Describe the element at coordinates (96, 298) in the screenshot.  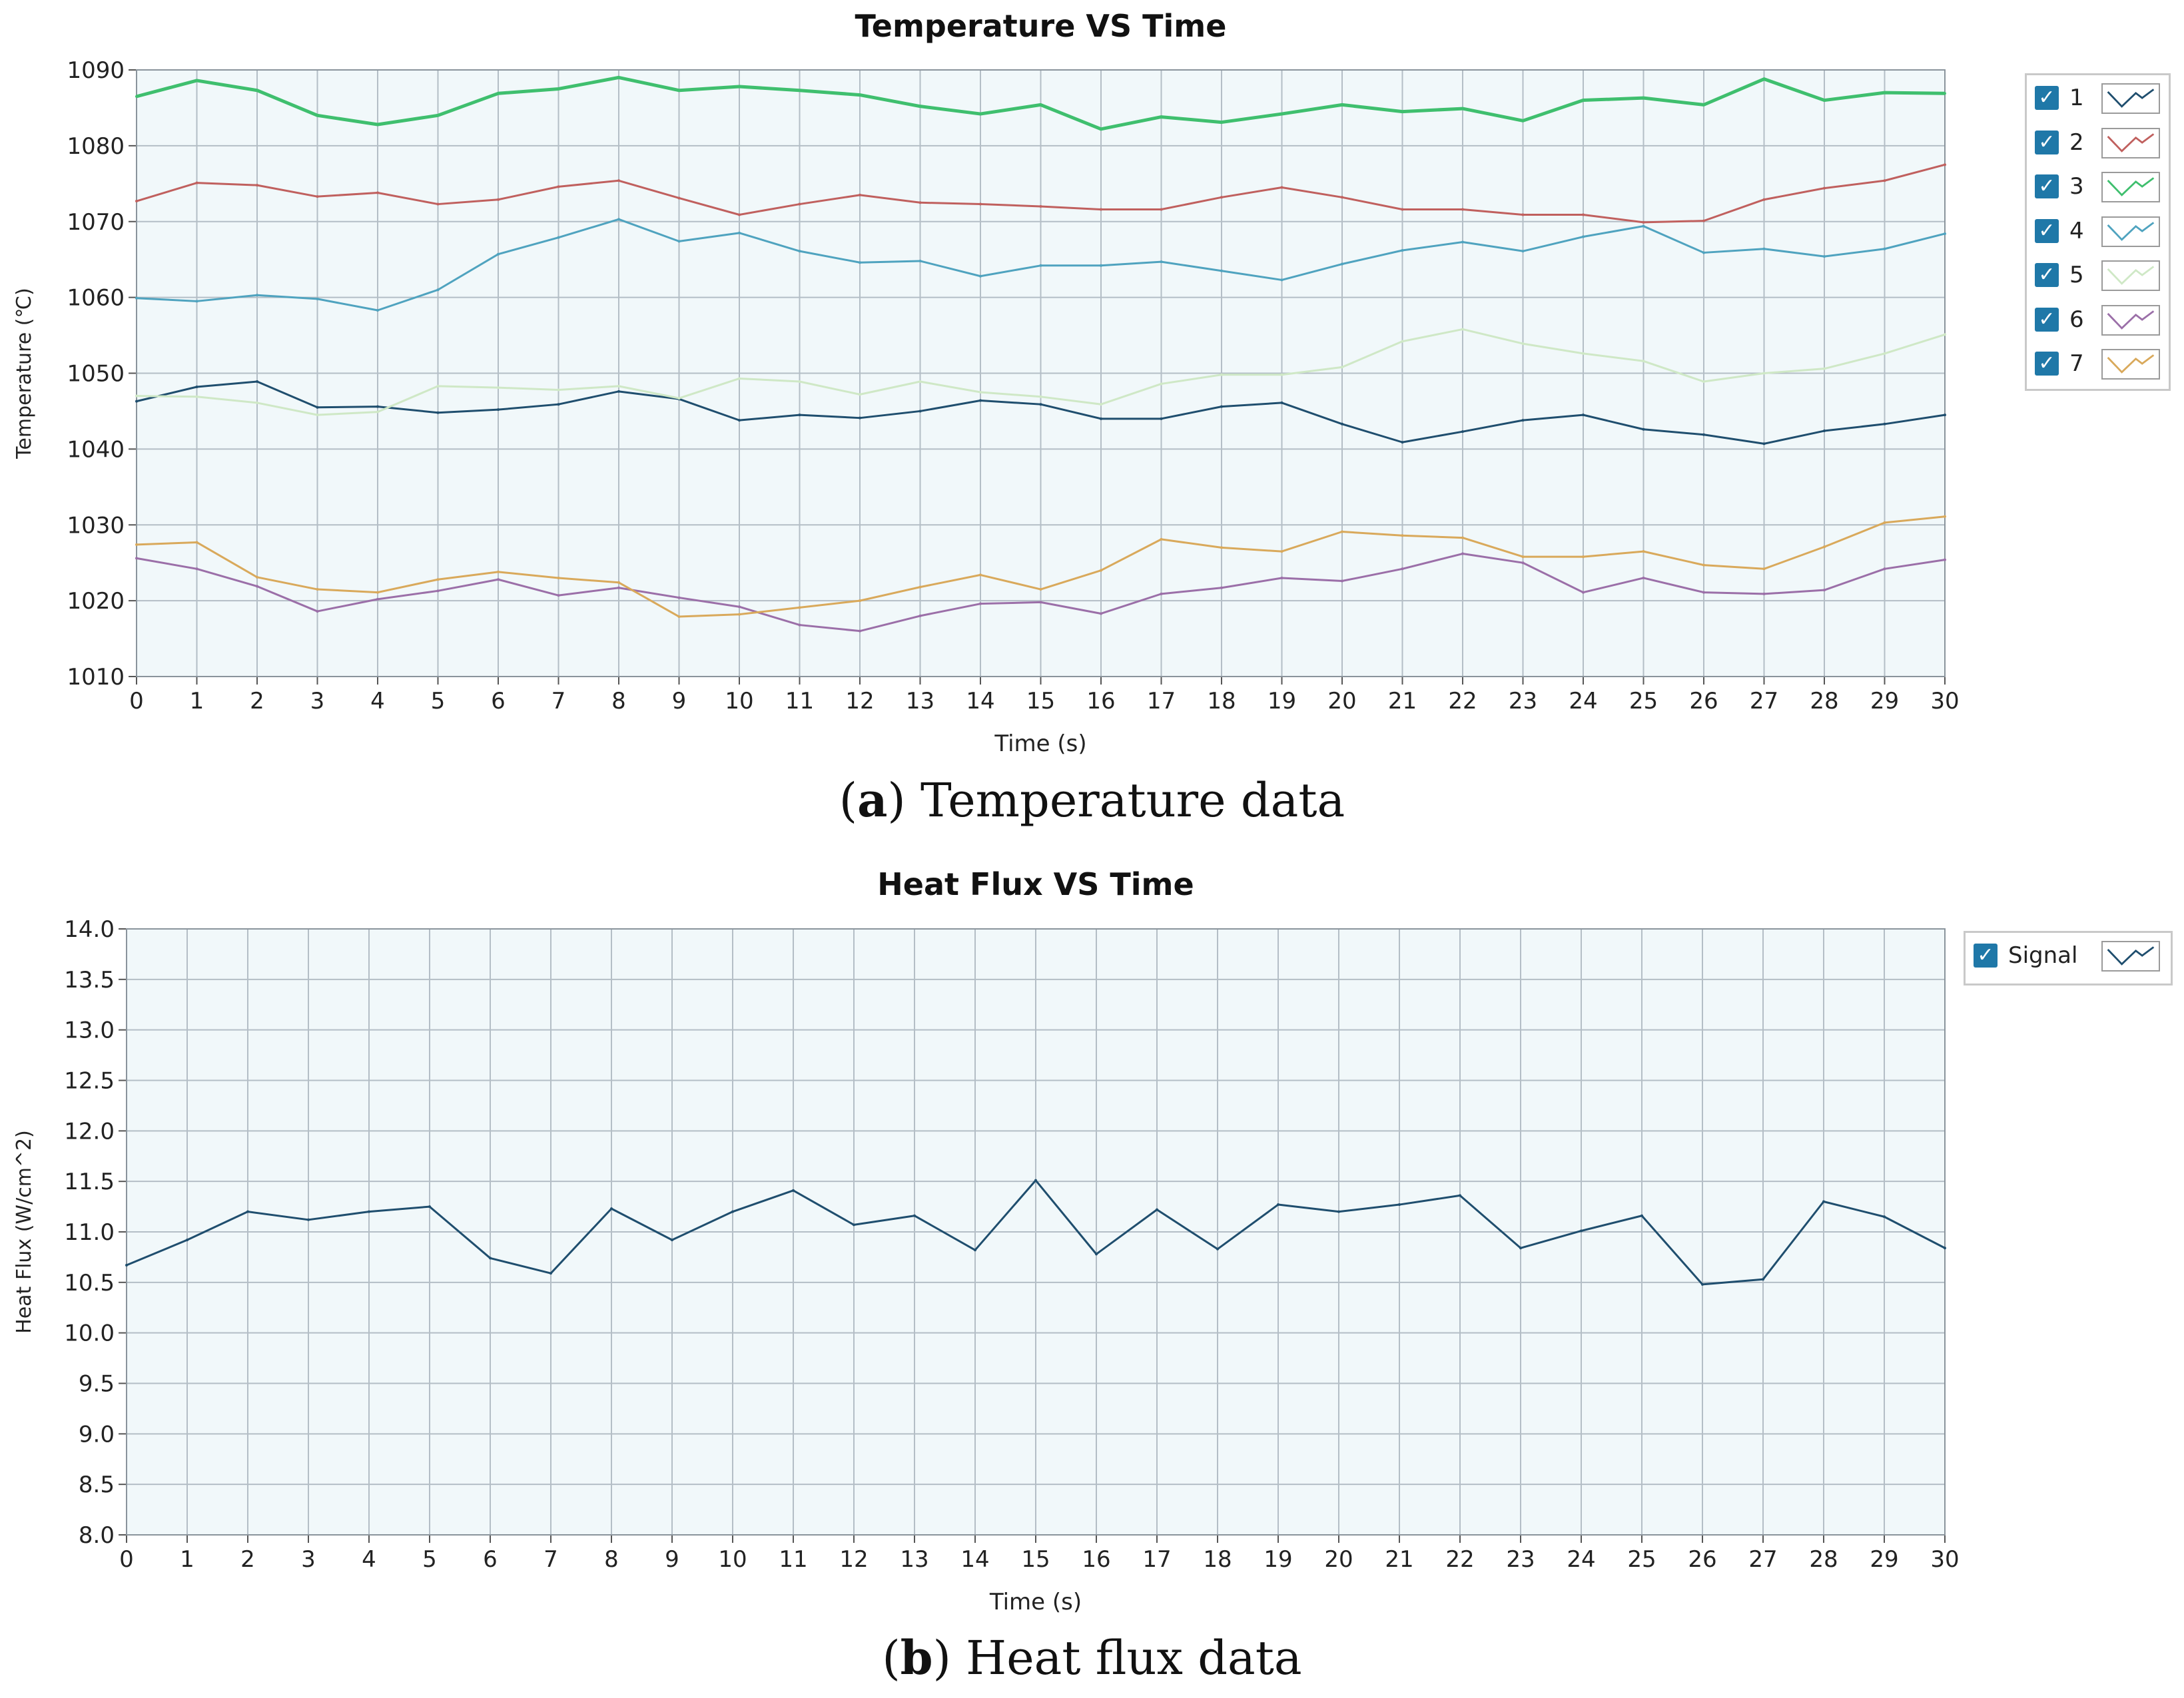
I see `y-tick-label: 1060` at that location.